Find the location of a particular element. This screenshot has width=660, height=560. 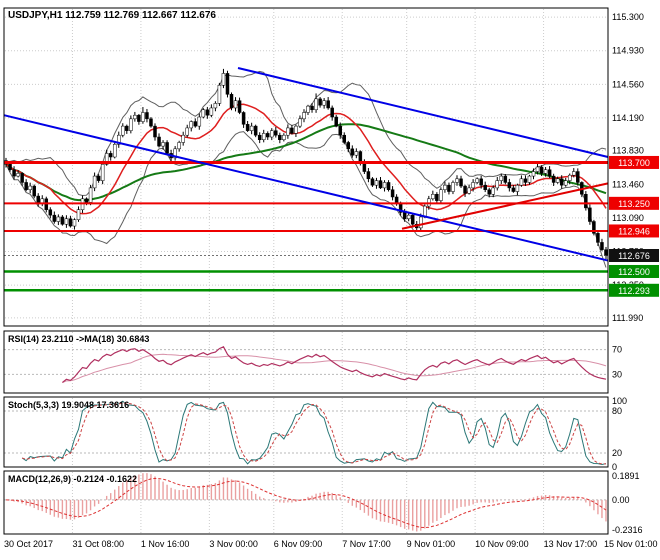

macd-axis-label: -0.2316 is located at coordinates (627, 530).